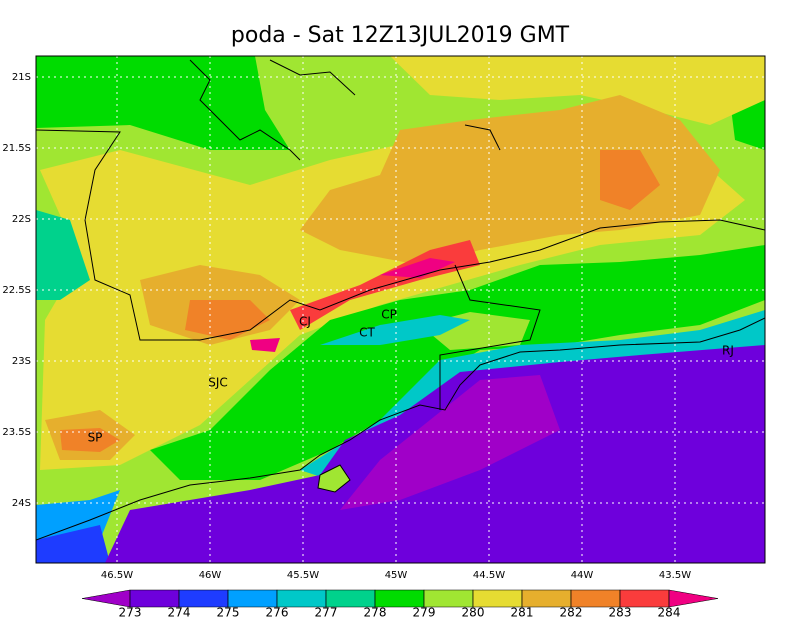 The image size is (800, 618). What do you see at coordinates (367, 333) in the screenshot?
I see `place-label: CT` at bounding box center [367, 333].